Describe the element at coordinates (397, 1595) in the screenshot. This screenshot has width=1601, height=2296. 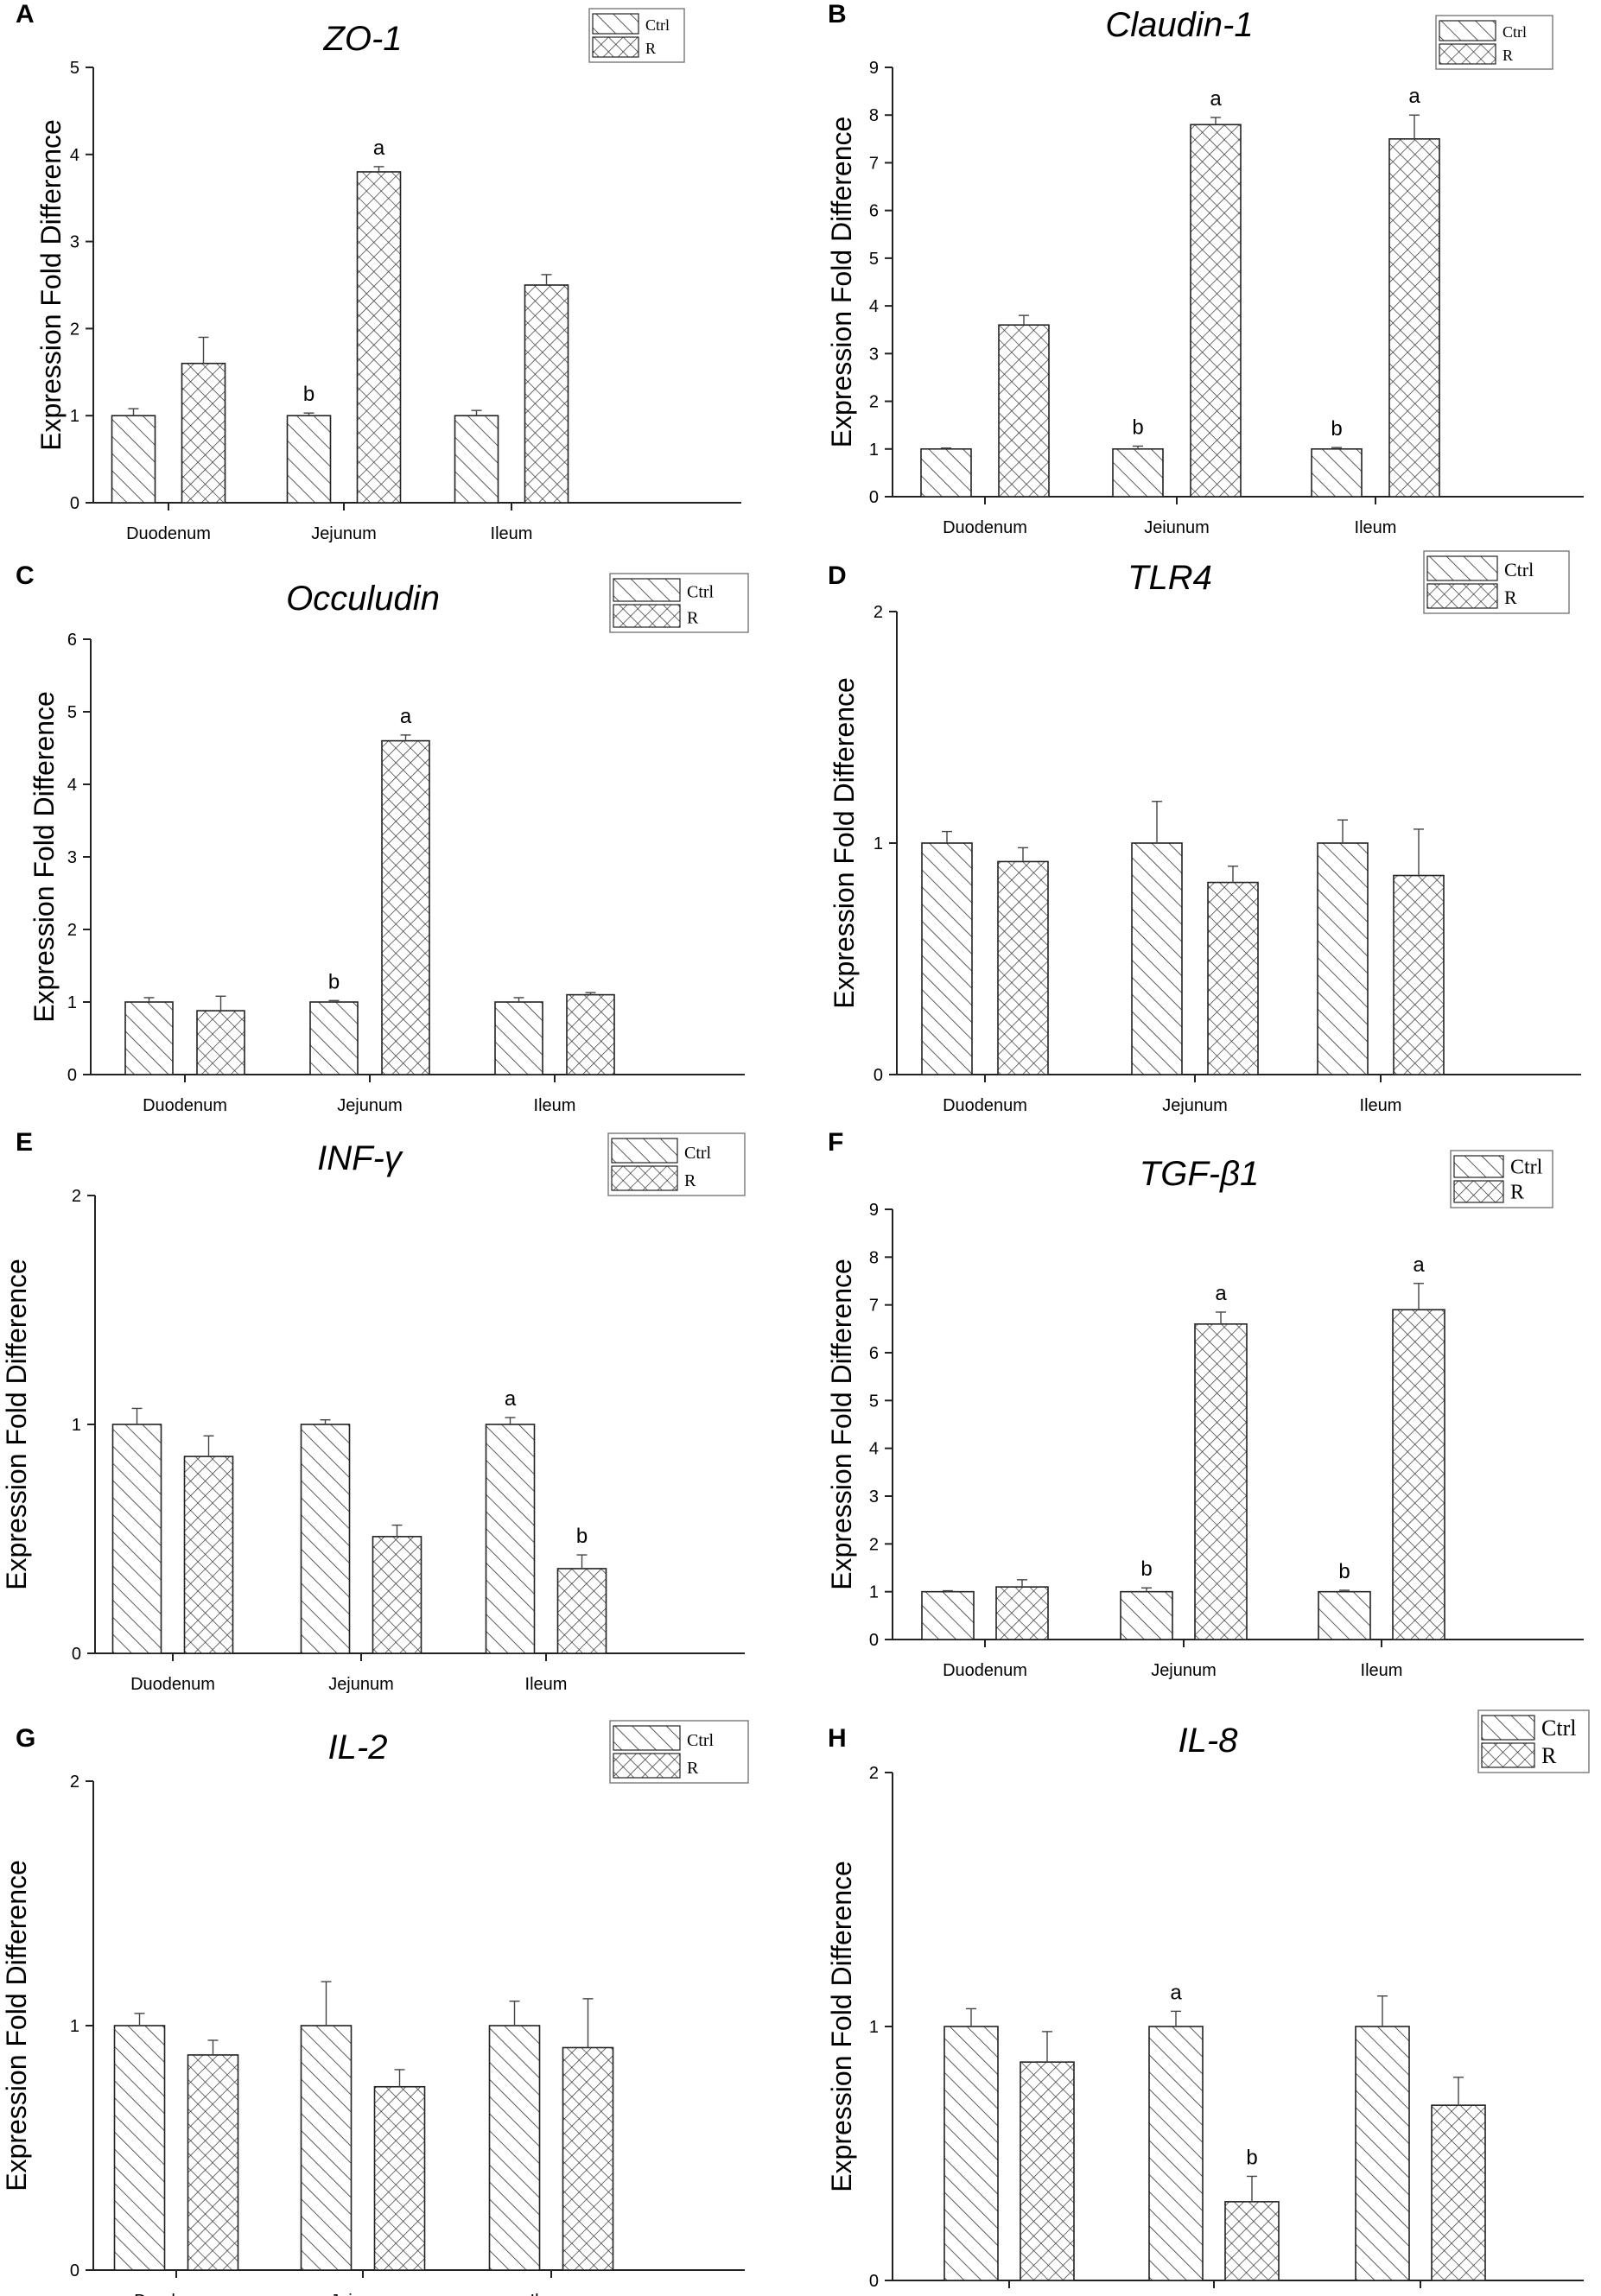
I see `bar-r-jejunum` at that location.